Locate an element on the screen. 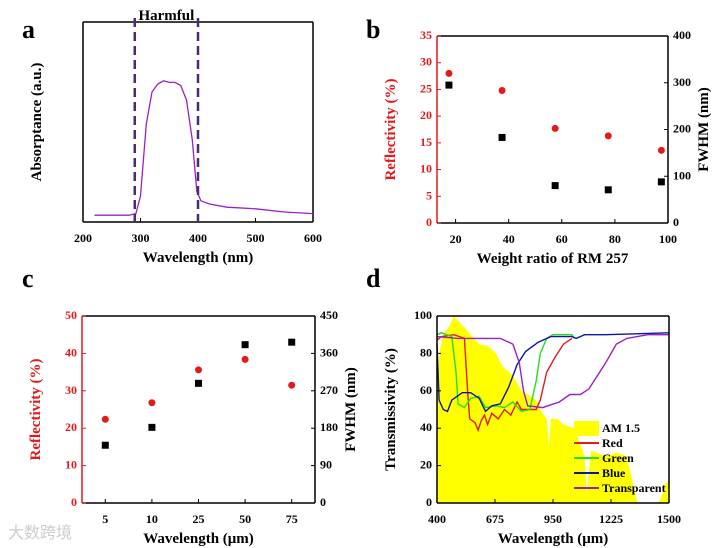  y-tick-label-d3: 60 is located at coordinates (426, 390).